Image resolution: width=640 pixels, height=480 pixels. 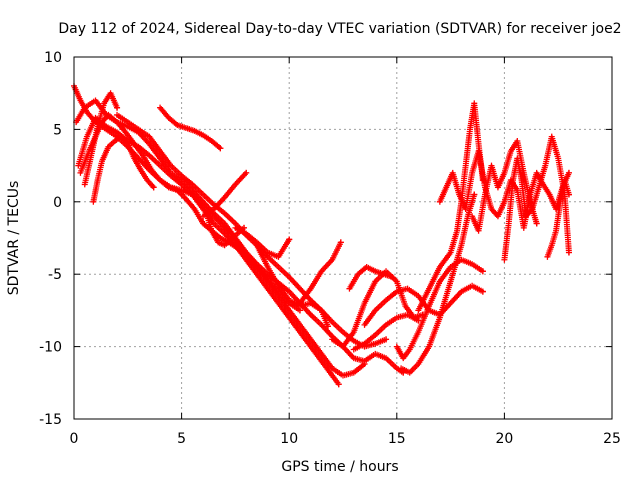 What do you see at coordinates (612, 439) in the screenshot?
I see `x-tick-label: 25` at bounding box center [612, 439].